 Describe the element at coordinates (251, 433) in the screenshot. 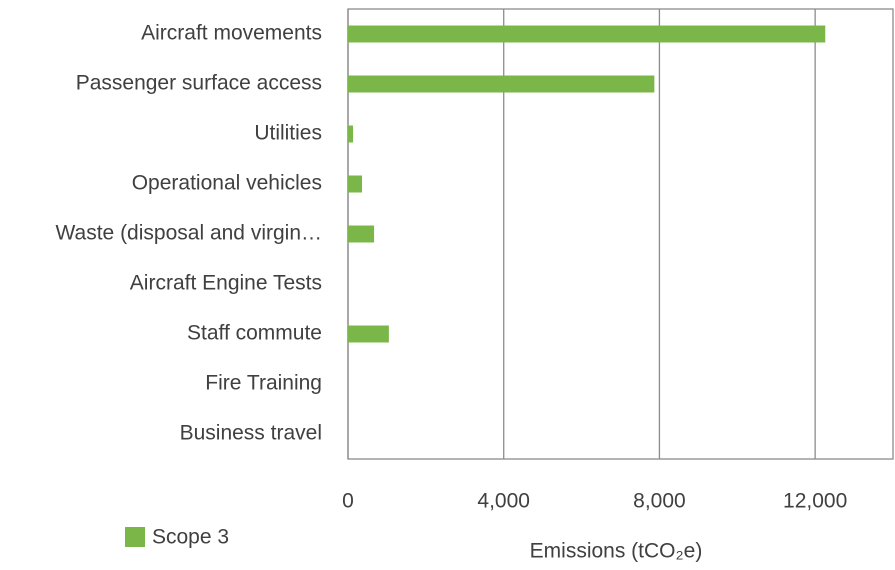

I see `y-tick-label: Business travel` at that location.